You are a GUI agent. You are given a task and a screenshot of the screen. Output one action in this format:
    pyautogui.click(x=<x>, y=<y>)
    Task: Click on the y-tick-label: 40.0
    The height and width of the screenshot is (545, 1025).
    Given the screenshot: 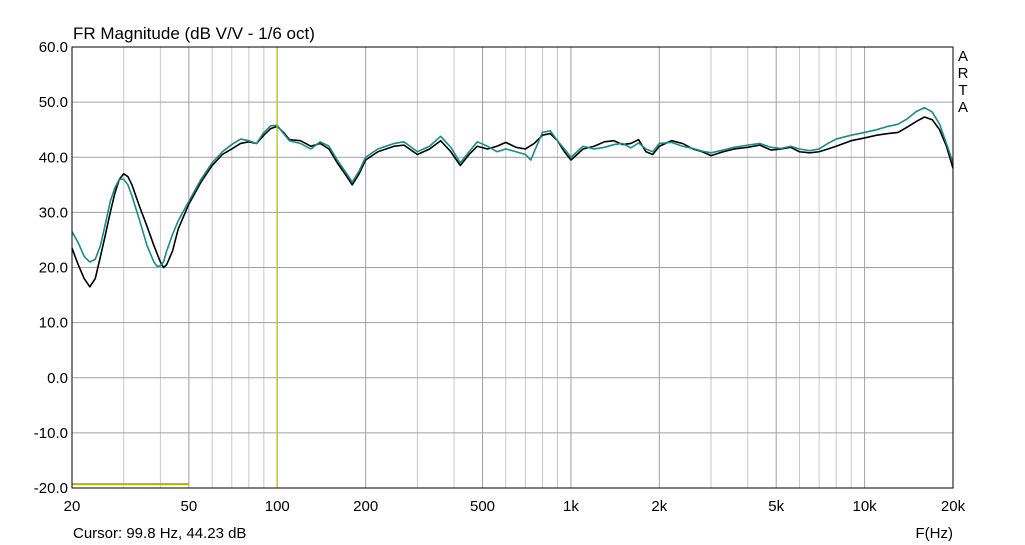 What is the action you would take?
    pyautogui.click(x=53, y=157)
    